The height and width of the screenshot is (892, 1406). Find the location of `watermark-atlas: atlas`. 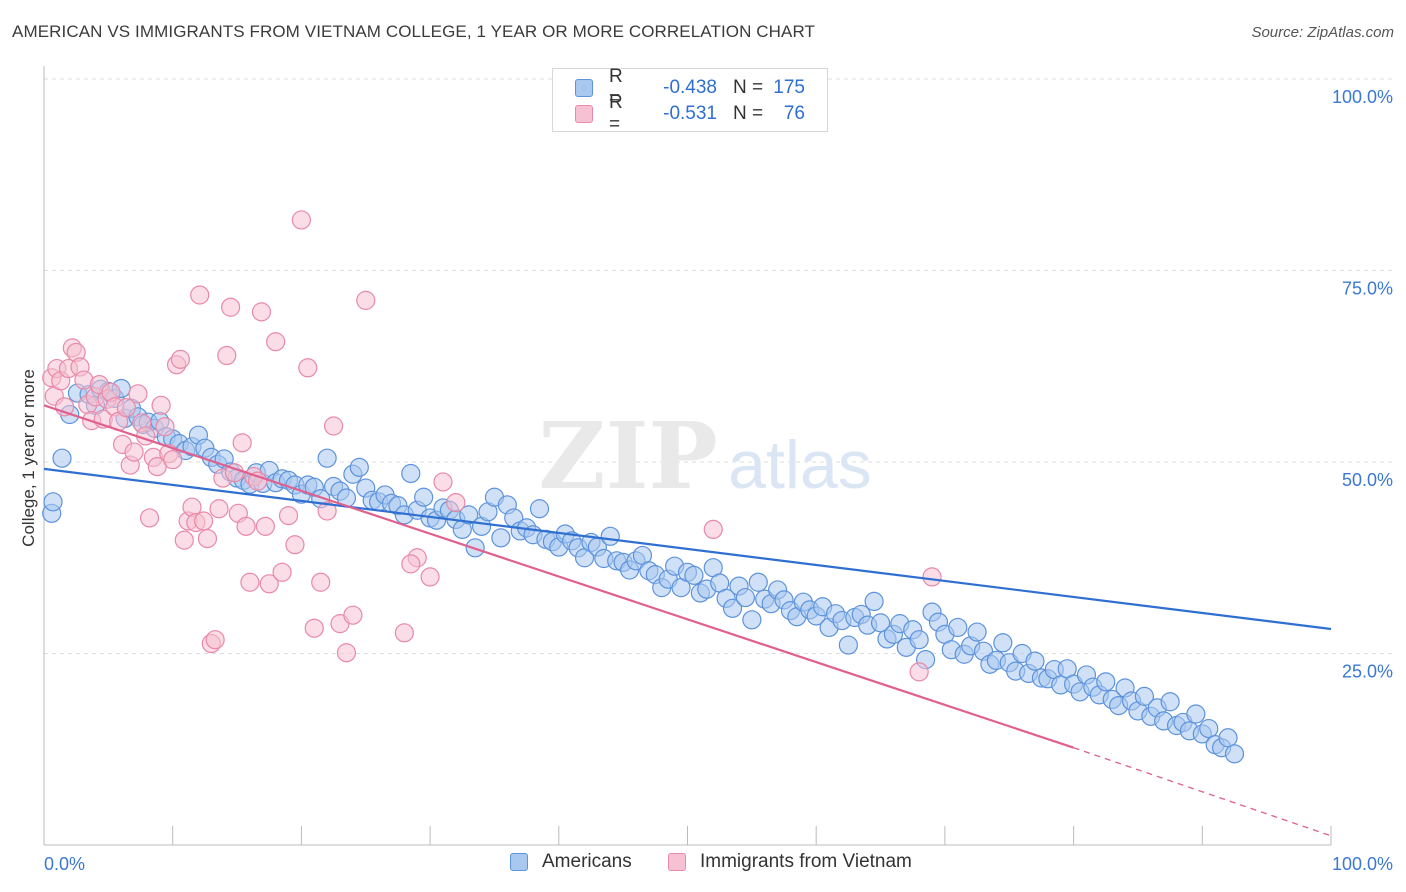

watermark-atlas: atlas is located at coordinates (800, 465).